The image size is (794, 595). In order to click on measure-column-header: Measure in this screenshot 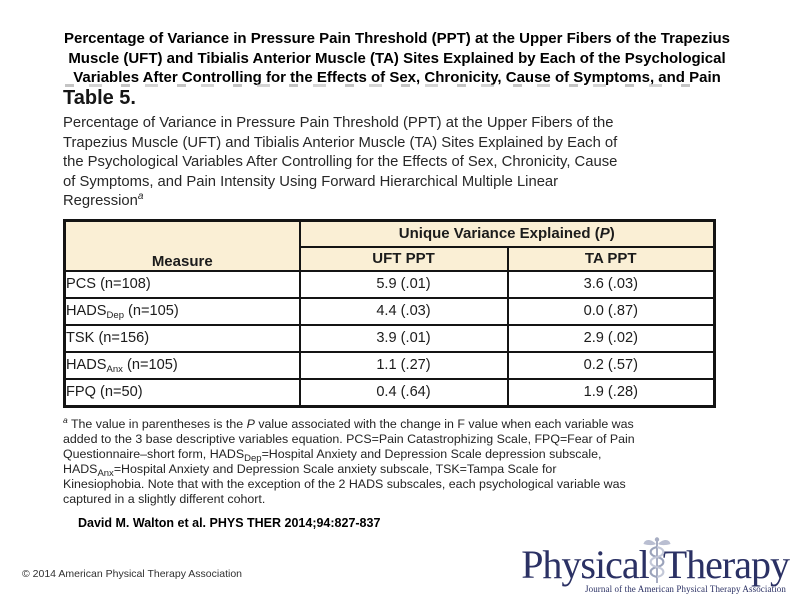, I will do `click(182, 245)`.